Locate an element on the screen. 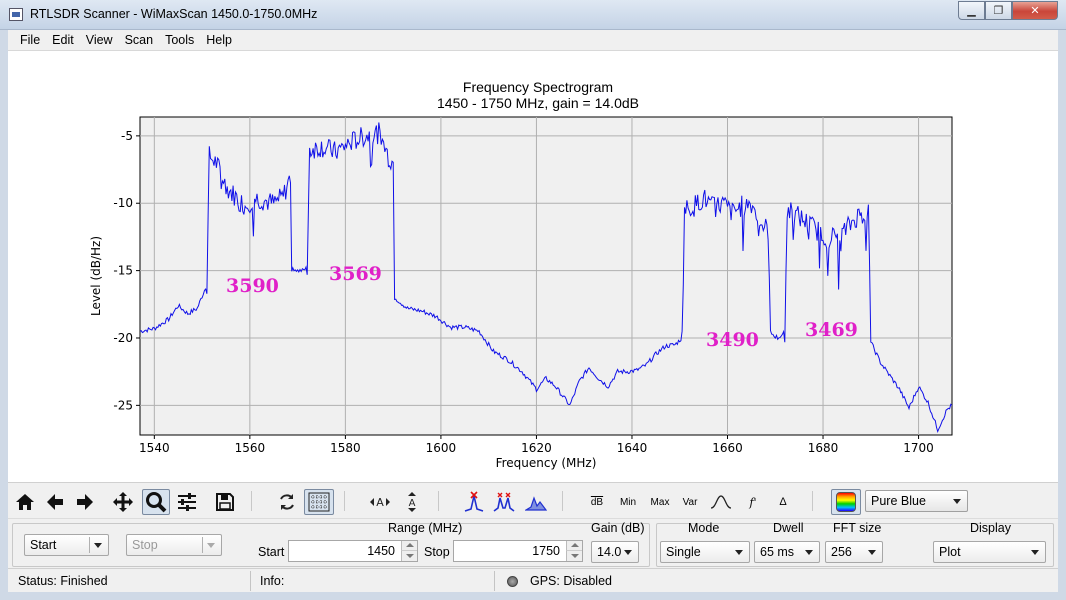  min-button: Min is located at coordinates (628, 502).